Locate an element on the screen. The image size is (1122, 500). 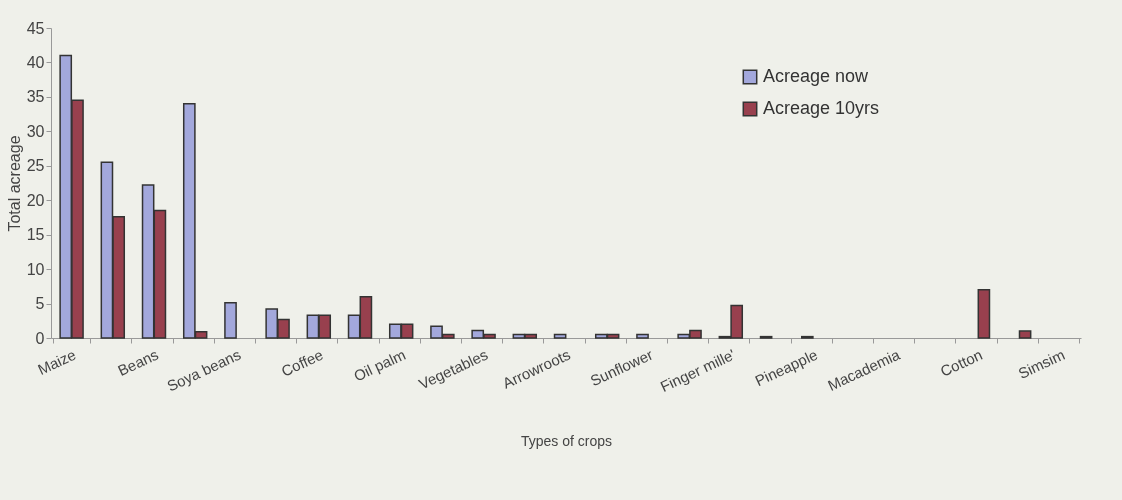
y-tick-label: 35 is located at coordinates (35, 97).